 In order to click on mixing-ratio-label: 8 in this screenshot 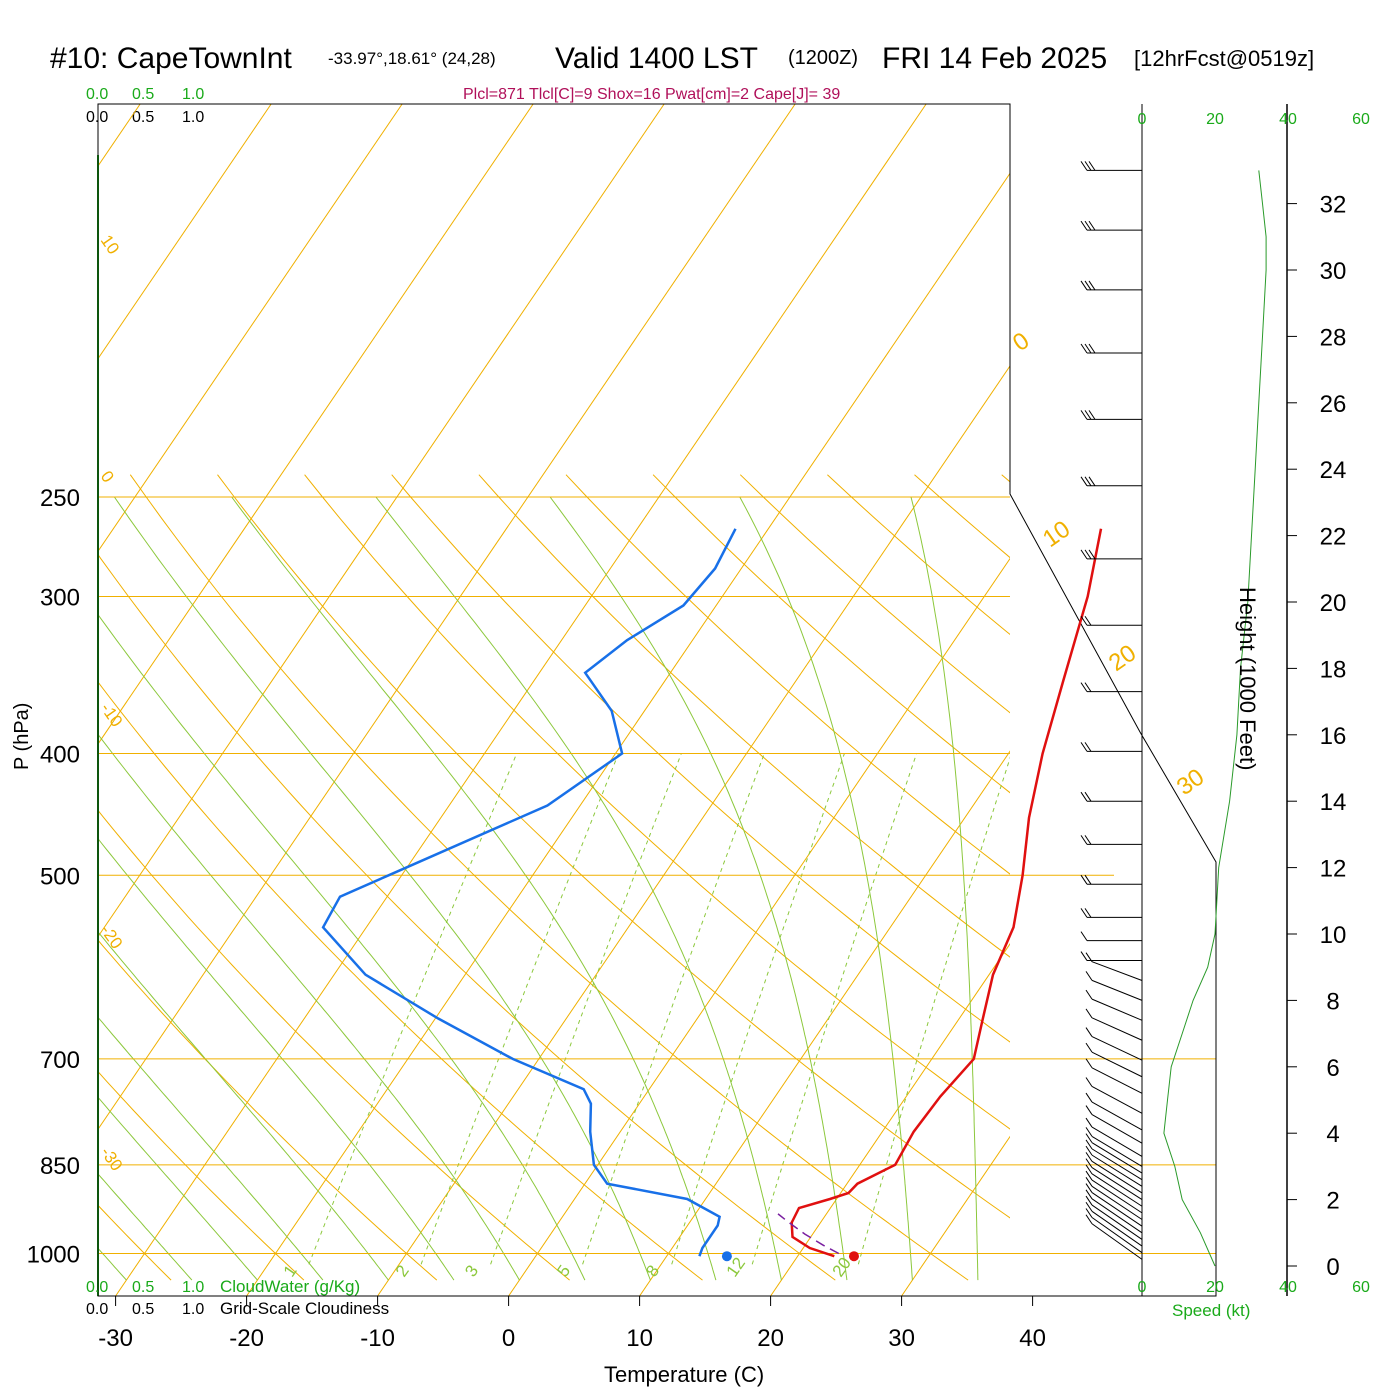, I will do `click(652, 1271)`.